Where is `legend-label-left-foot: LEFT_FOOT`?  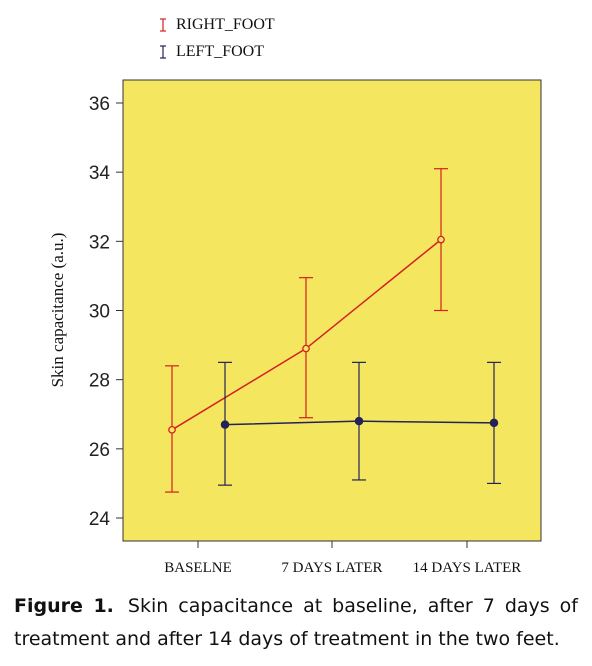
legend-label-left-foot: LEFT_FOOT is located at coordinates (220, 51).